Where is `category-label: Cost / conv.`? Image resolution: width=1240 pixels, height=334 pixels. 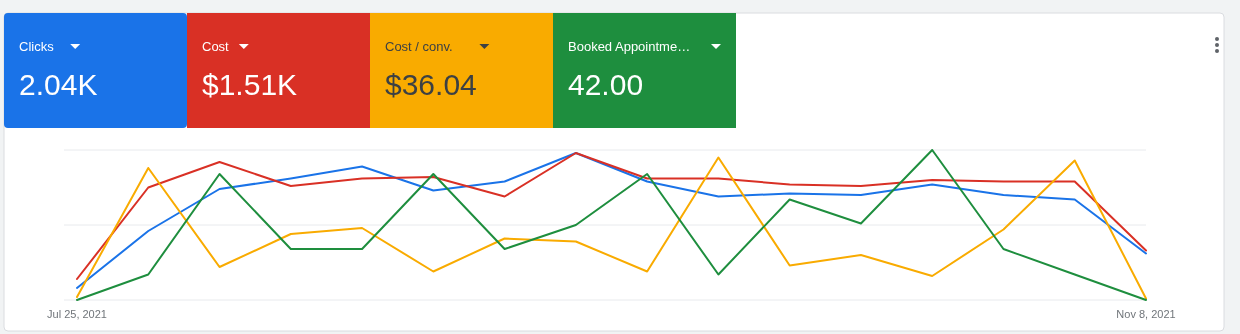 category-label: Cost / conv. is located at coordinates (419, 46).